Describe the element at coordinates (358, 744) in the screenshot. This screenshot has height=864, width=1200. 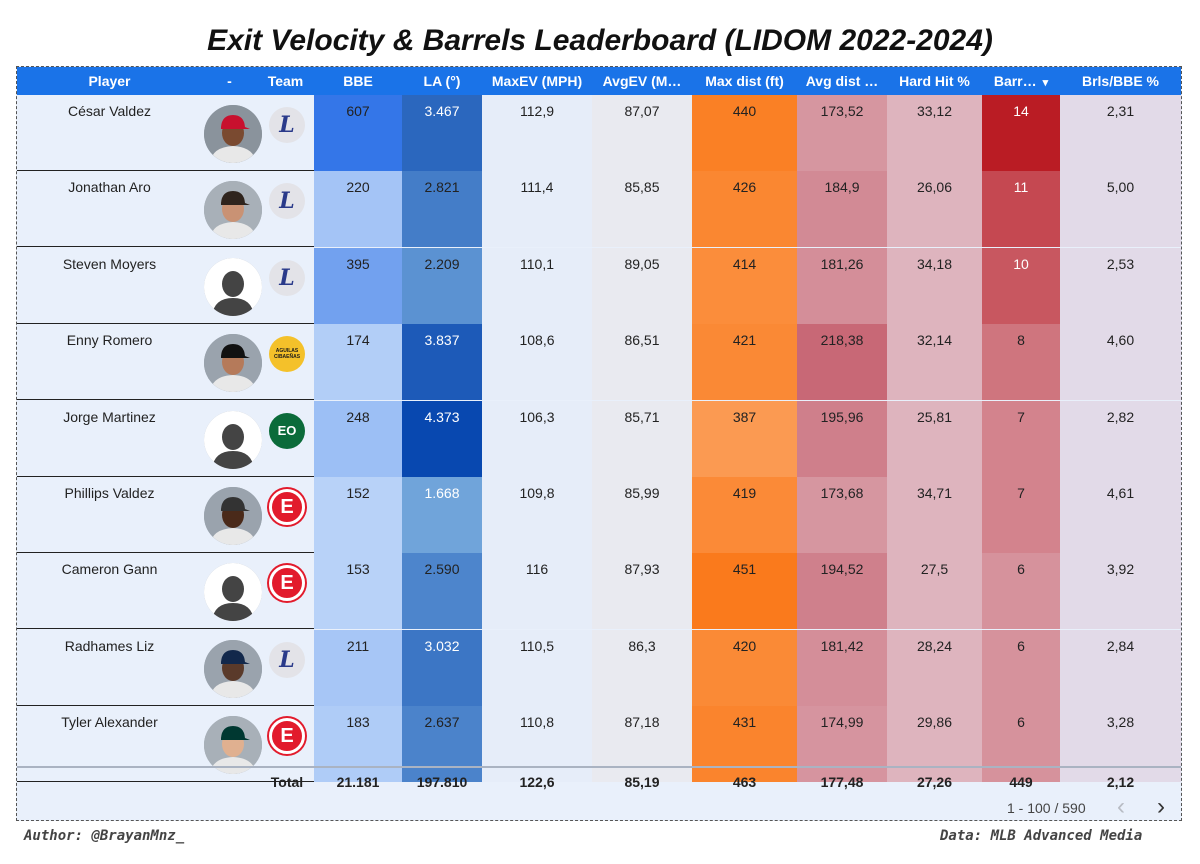
I see `cell-bbe: 183` at that location.